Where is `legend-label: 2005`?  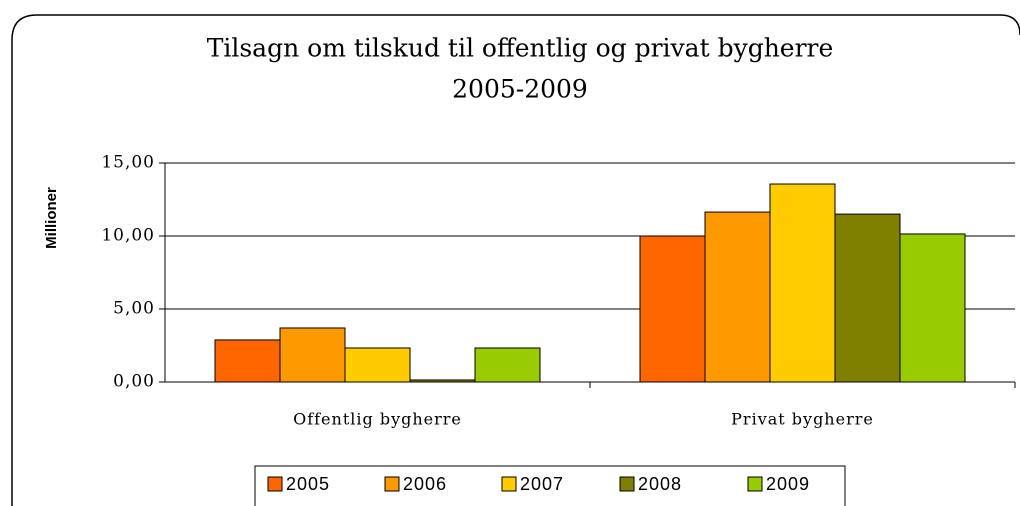 legend-label: 2005 is located at coordinates (308, 484).